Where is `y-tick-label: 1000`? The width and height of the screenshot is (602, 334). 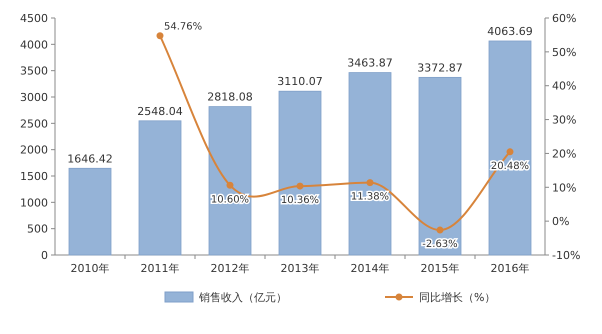 y-tick-label: 1000 is located at coordinates (34, 203).